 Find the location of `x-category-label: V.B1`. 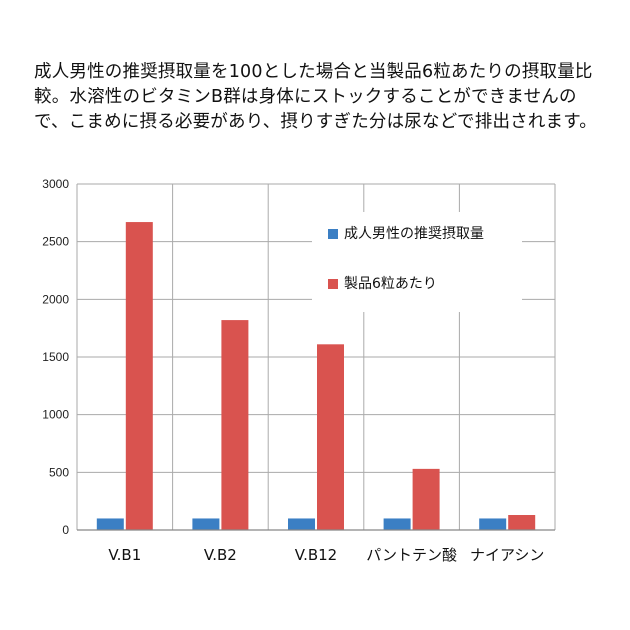

x-category-label: V.B1 is located at coordinates (124, 555).